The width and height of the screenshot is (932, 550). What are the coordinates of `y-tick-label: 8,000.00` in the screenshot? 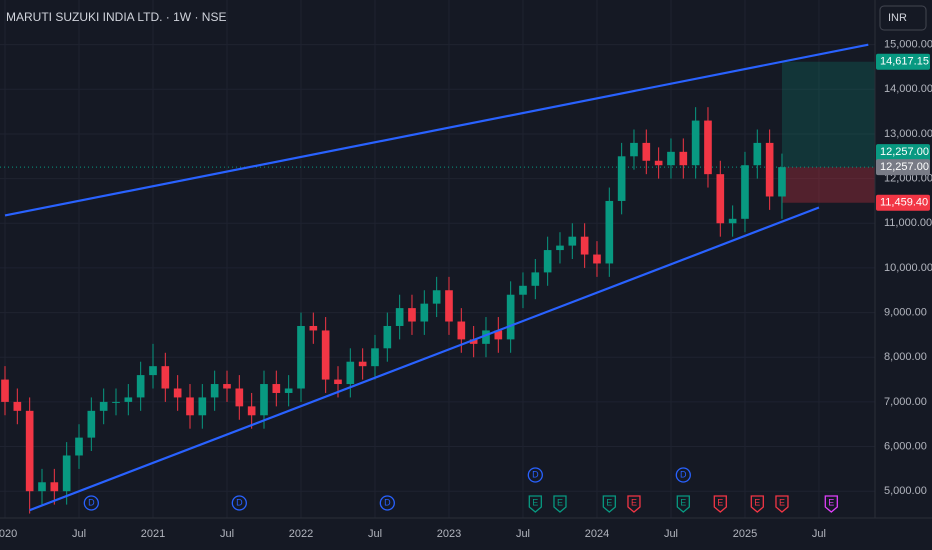 It's located at (905, 357).